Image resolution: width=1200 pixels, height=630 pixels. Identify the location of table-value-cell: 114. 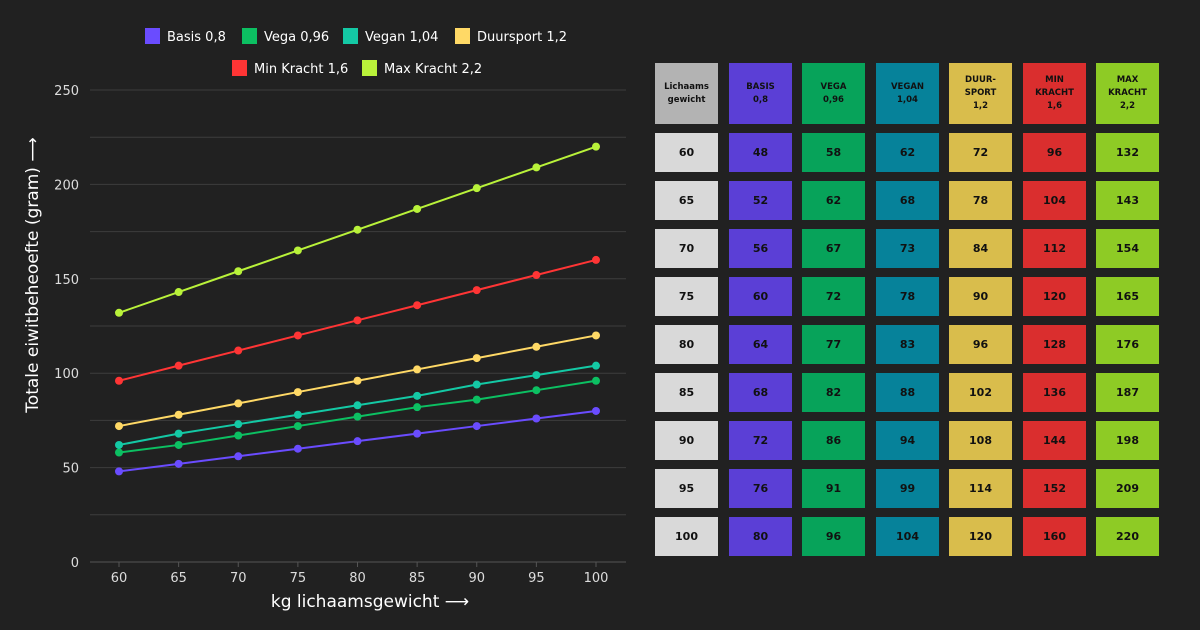
(980, 488).